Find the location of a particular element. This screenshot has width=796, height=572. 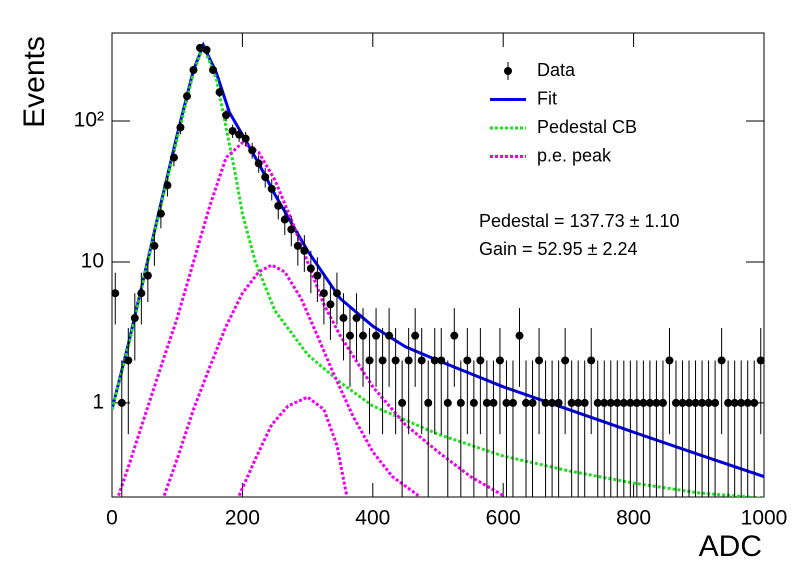

x-tick-label: 800 is located at coordinates (633, 518).